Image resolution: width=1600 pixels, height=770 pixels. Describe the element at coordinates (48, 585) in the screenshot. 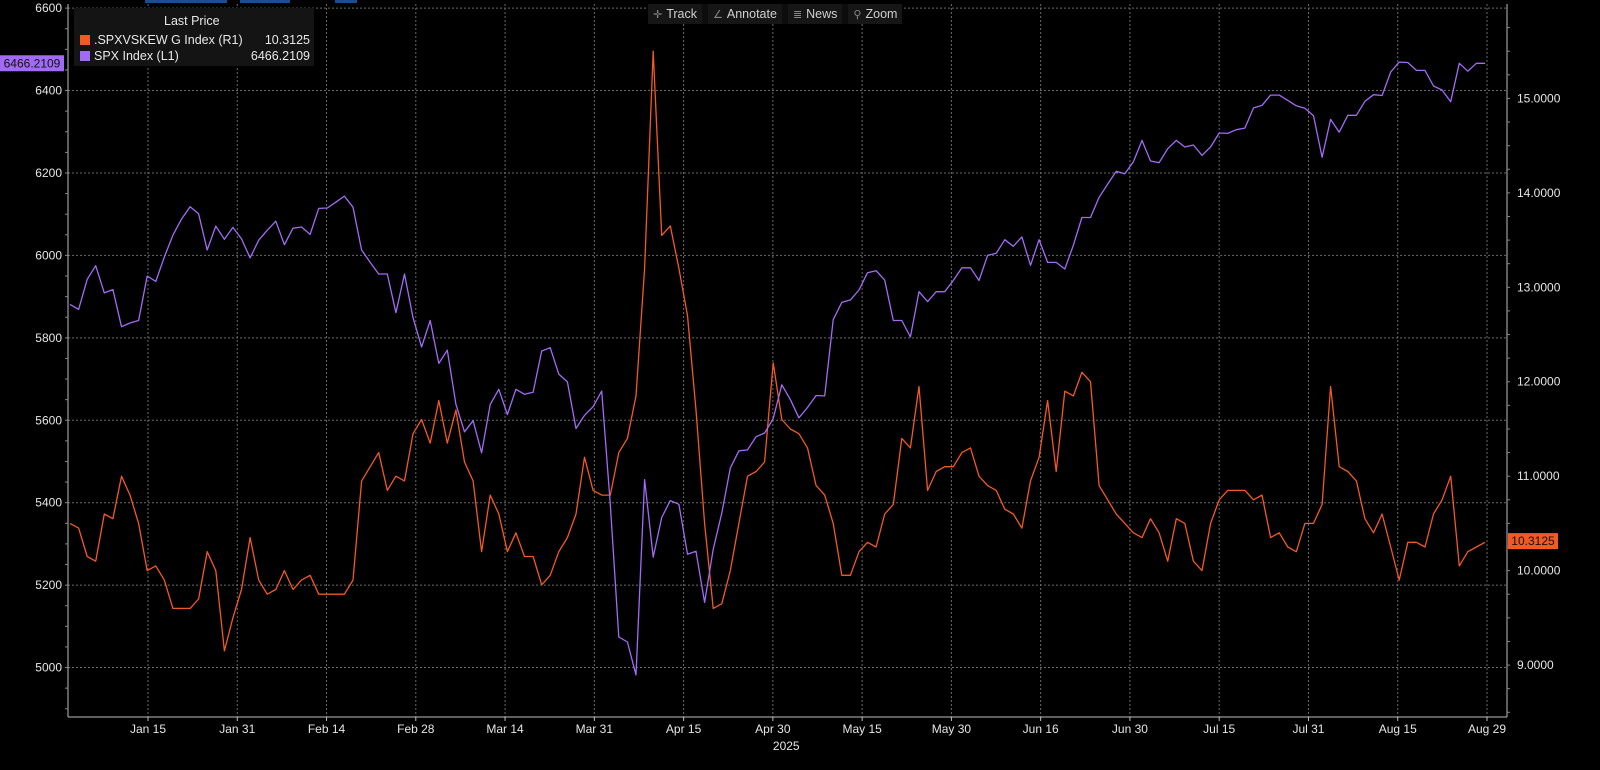

I see `left-tick-label: 5200` at that location.